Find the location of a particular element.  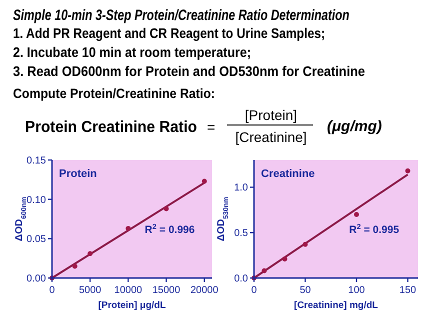

text: 2. Incubate 10 min at room temperature; is located at coordinates (146, 52).